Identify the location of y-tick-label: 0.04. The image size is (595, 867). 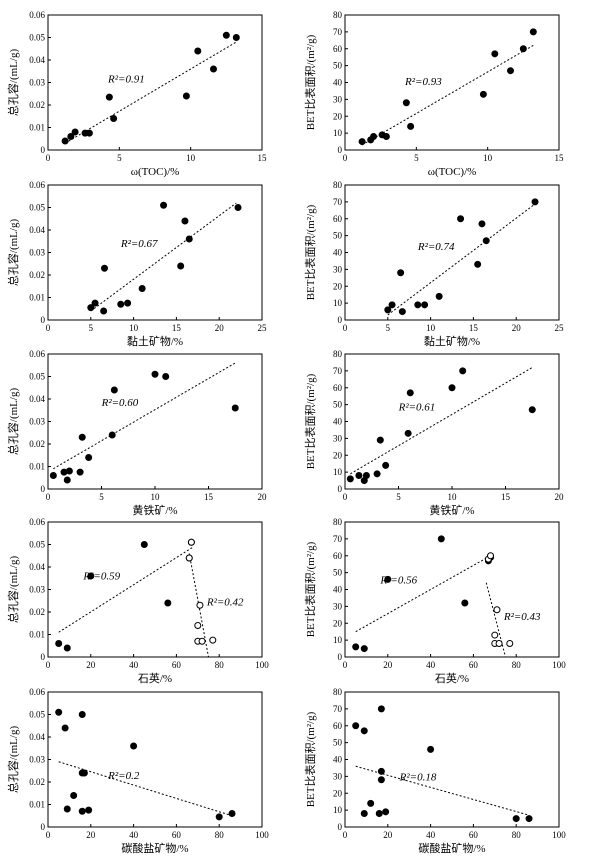
(37, 230).